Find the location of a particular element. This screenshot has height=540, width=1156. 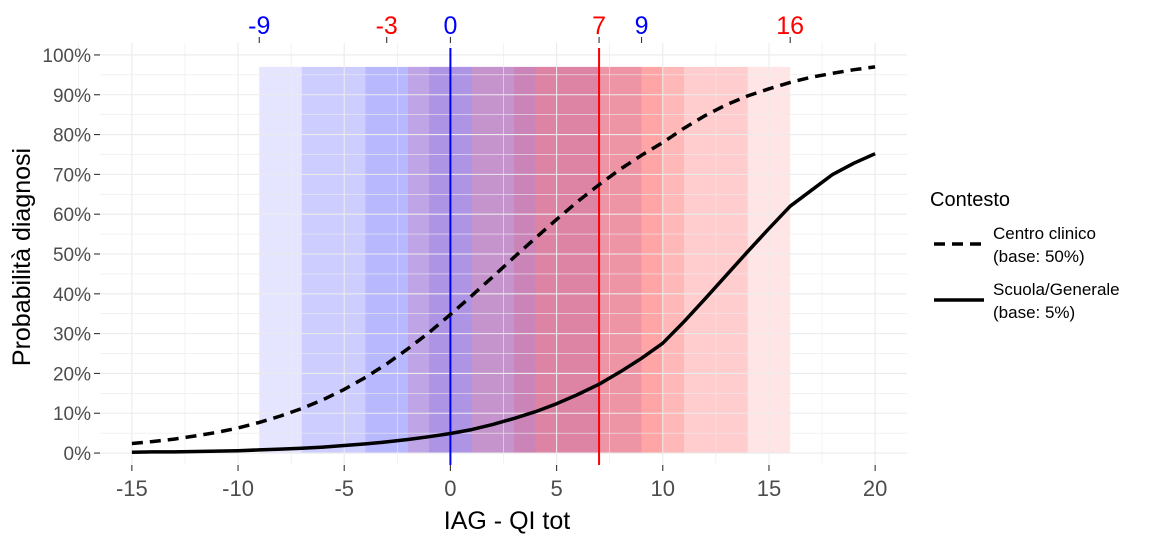

x-tick-label: 10 is located at coordinates (663, 488).